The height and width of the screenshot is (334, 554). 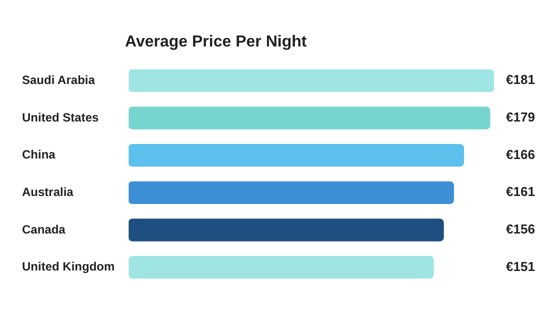 What do you see at coordinates (520, 117) in the screenshot?
I see `data-label: €179` at bounding box center [520, 117].